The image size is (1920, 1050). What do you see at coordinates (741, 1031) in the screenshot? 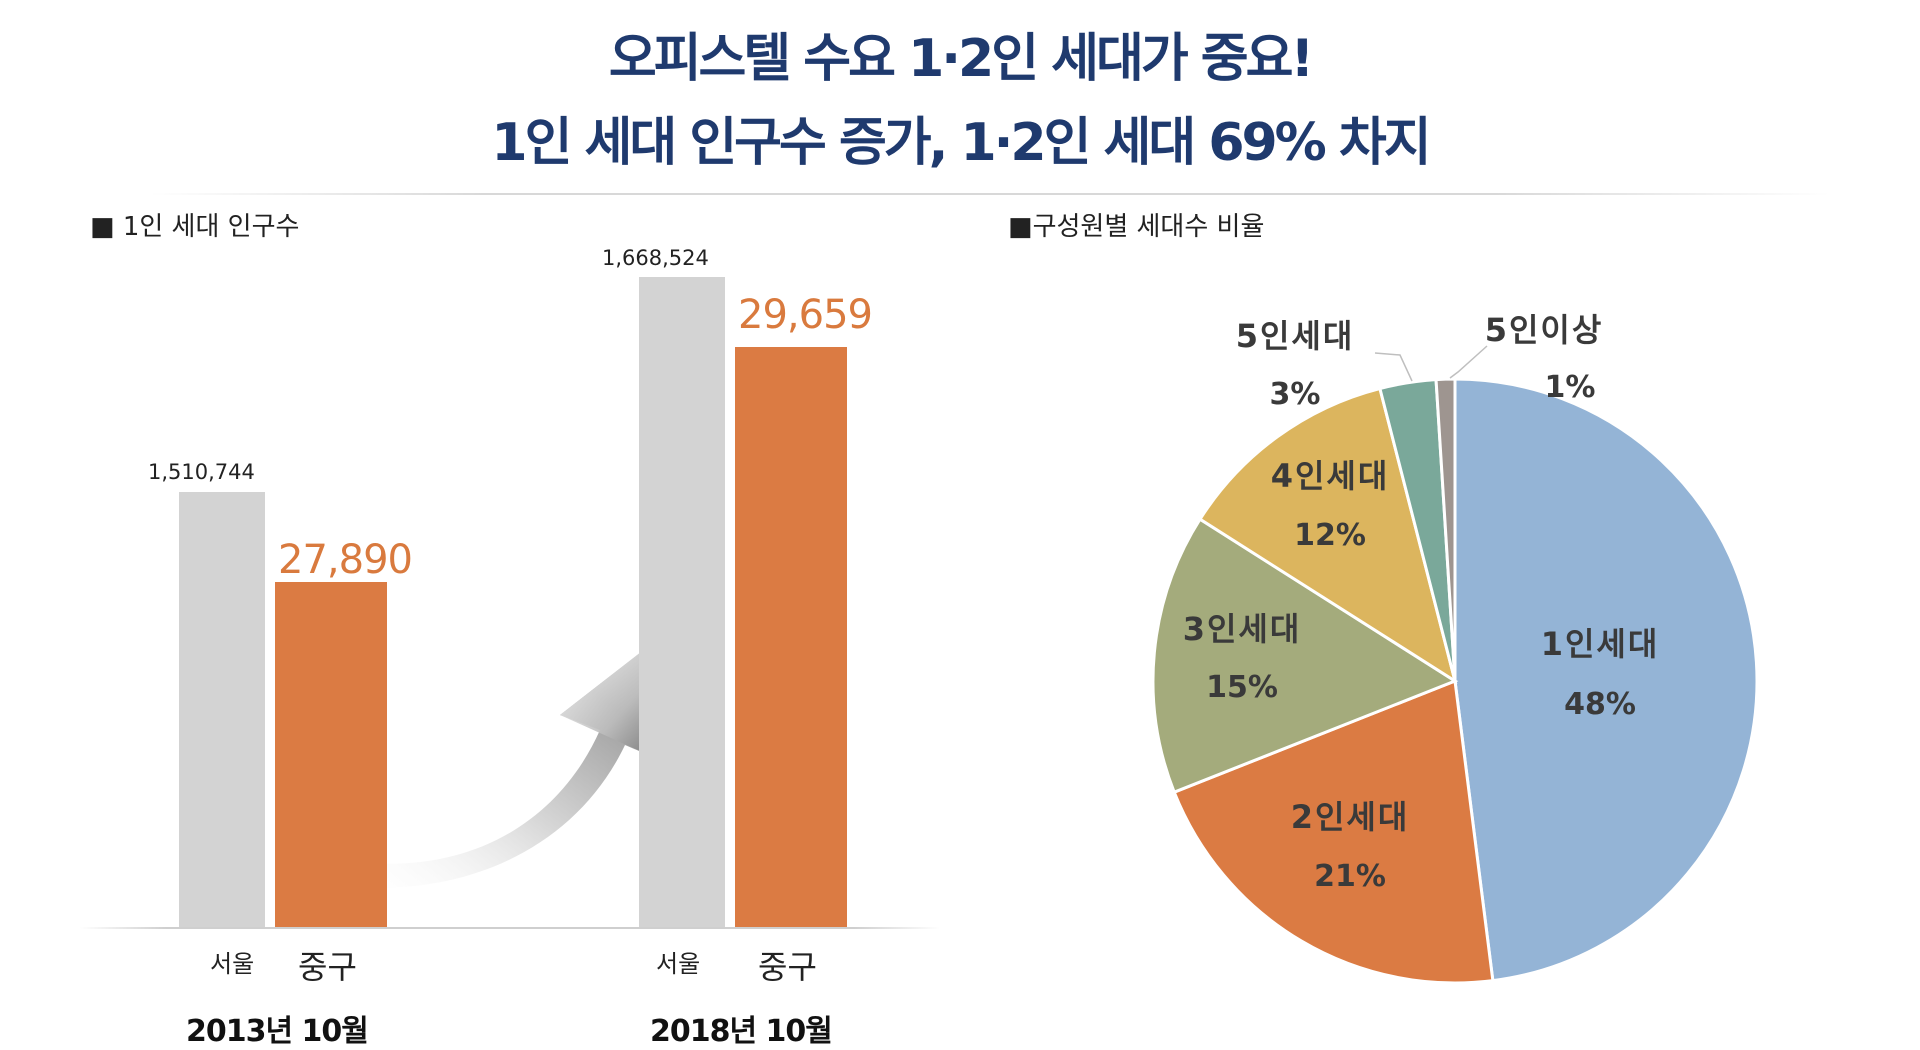
I see `period-label-2018: 2018년 10월` at bounding box center [741, 1031].